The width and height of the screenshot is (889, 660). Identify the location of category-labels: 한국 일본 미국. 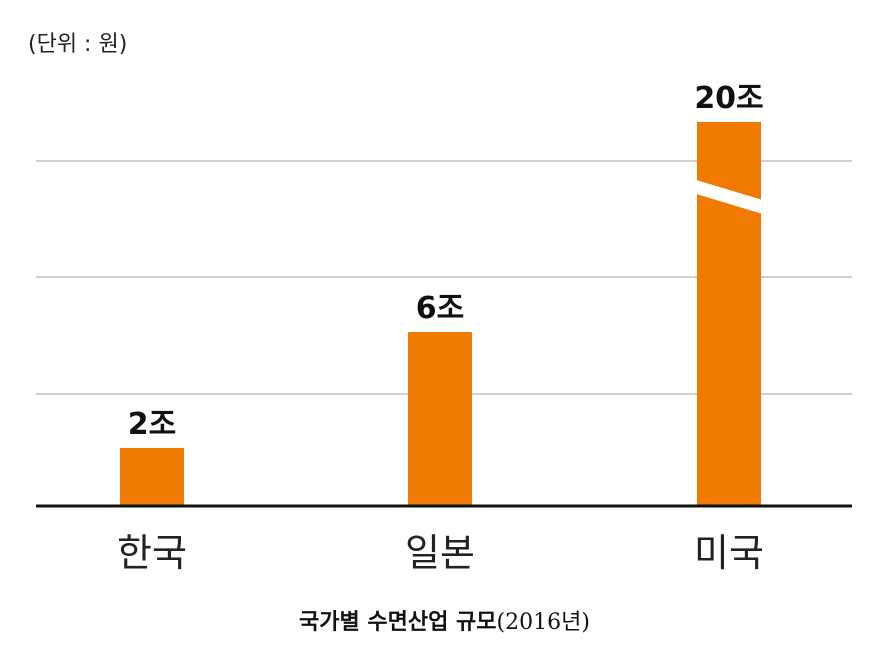
(440, 553).